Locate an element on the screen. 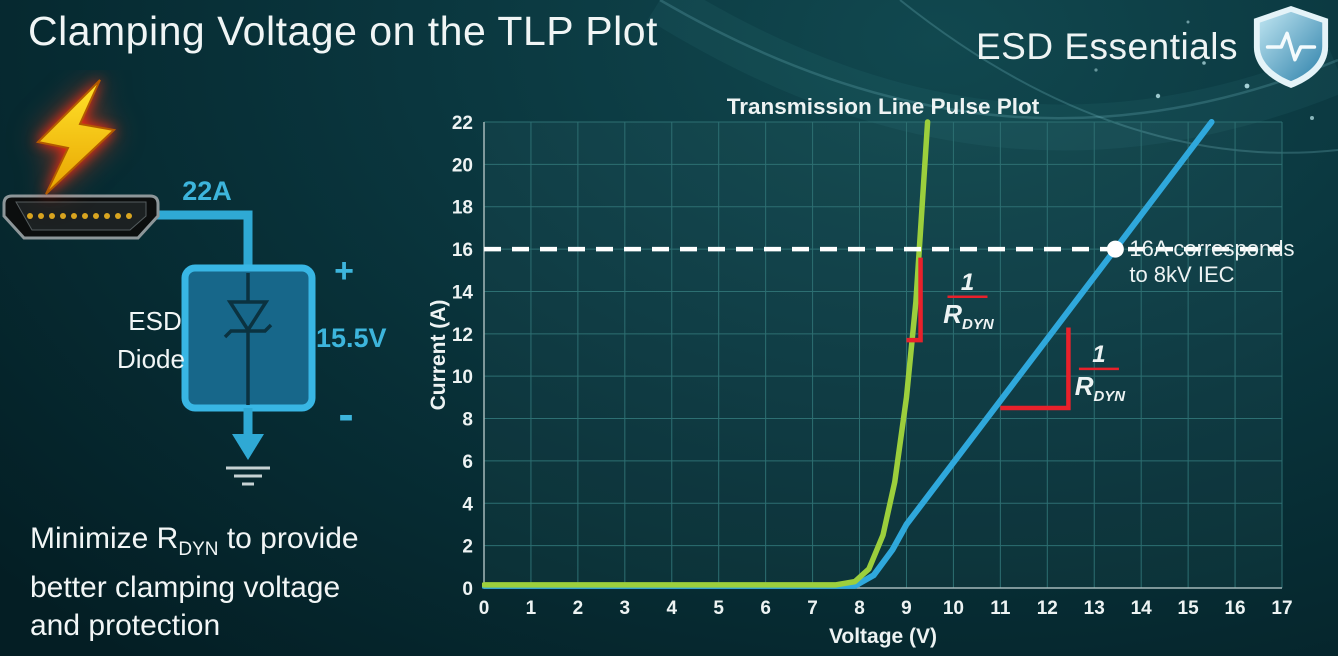 The height and width of the screenshot is (656, 1338). caption-line3: and protection is located at coordinates (125, 625).